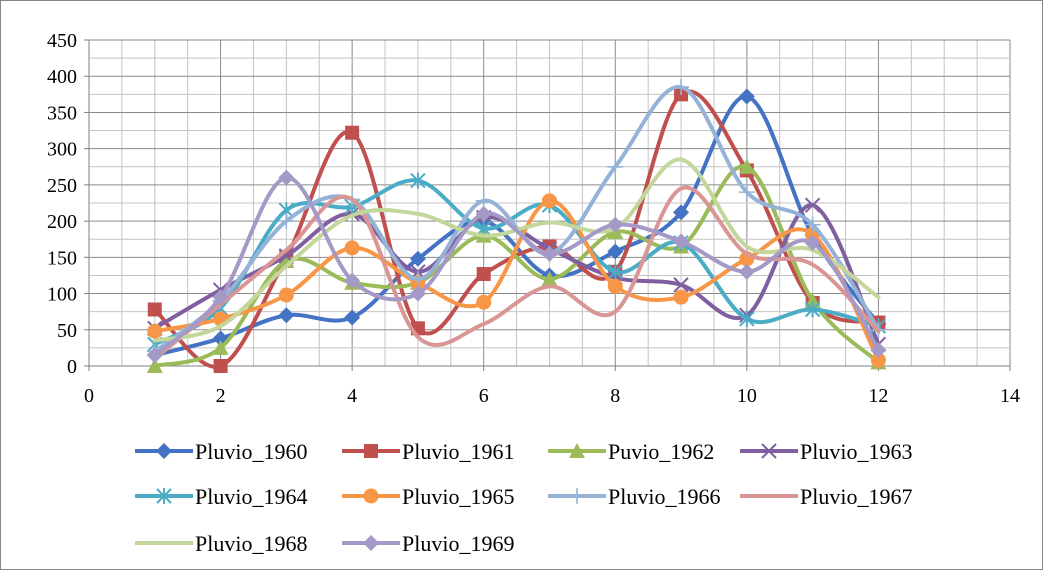 The height and width of the screenshot is (570, 1043). What do you see at coordinates (62, 186) in the screenshot?
I see `y-tick-label: 250` at bounding box center [62, 186].